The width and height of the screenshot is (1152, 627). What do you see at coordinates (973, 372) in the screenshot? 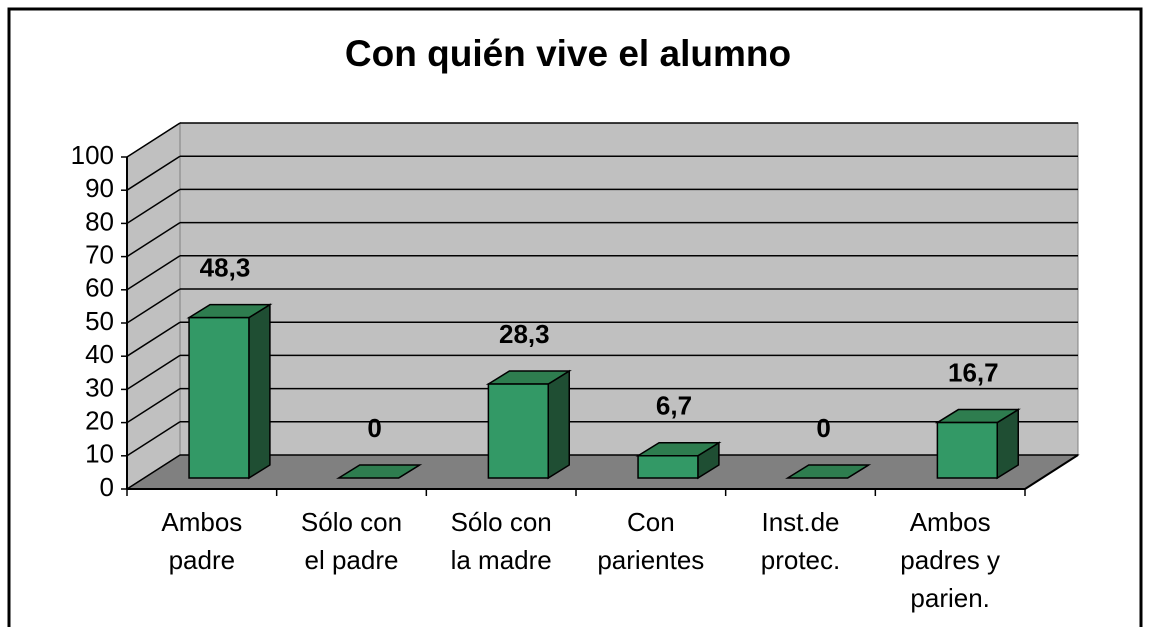
I see `data-label: 16,7` at bounding box center [973, 372].